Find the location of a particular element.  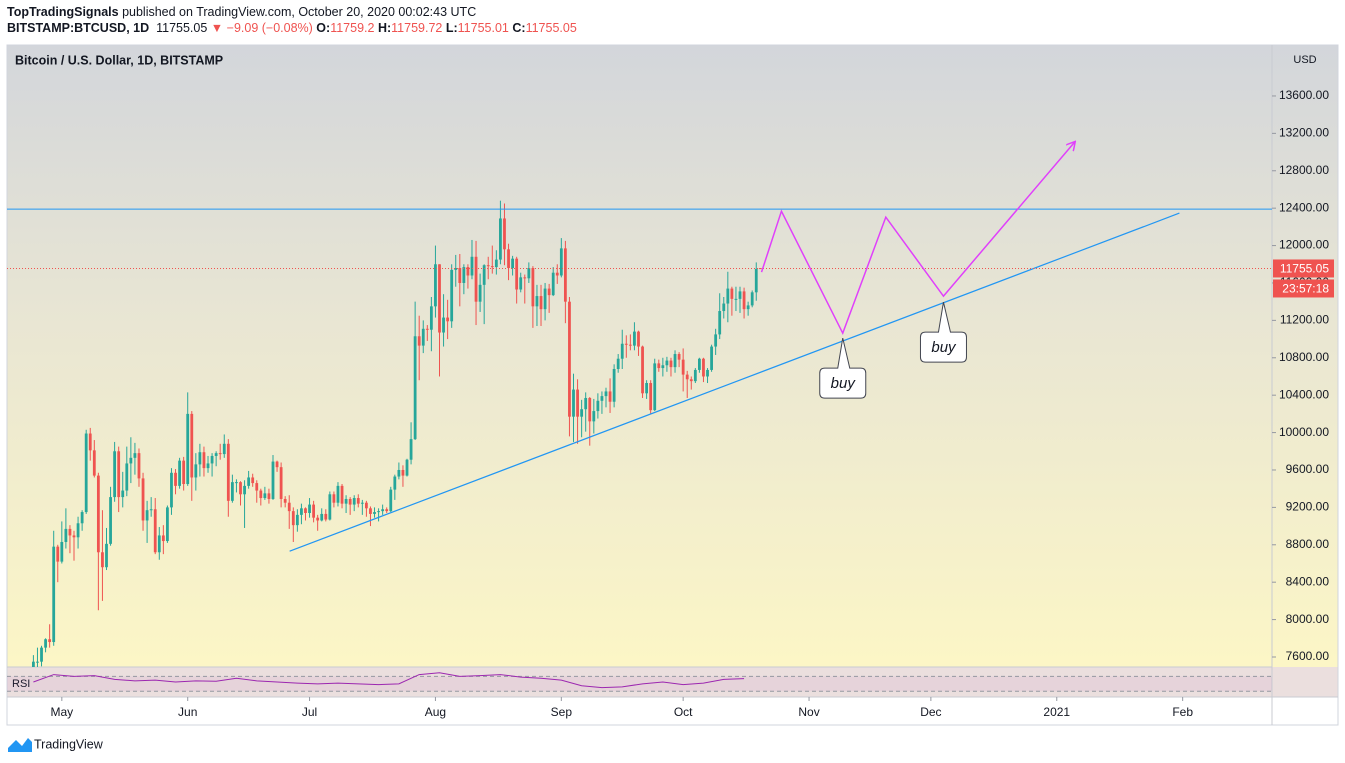

o-label: O: is located at coordinates (323, 28).